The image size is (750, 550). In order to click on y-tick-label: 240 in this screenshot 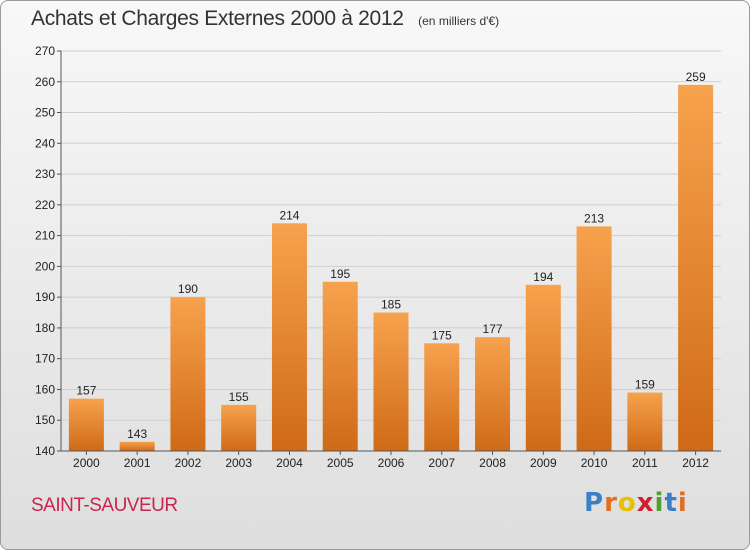, I will do `click(45, 143)`.